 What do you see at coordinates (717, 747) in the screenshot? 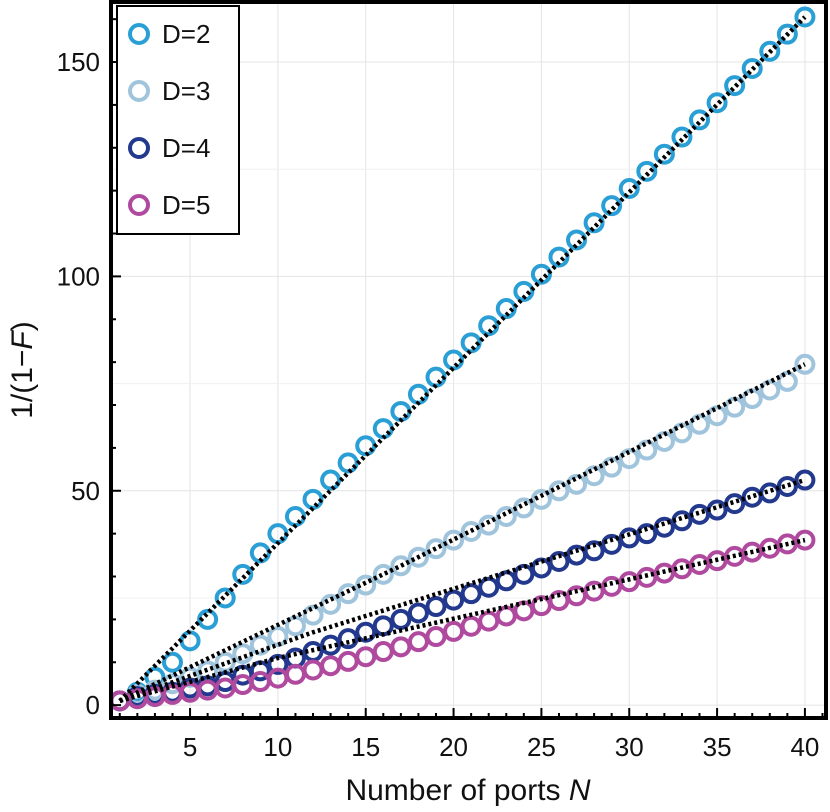
I see `x-tick-label: 35` at bounding box center [717, 747].